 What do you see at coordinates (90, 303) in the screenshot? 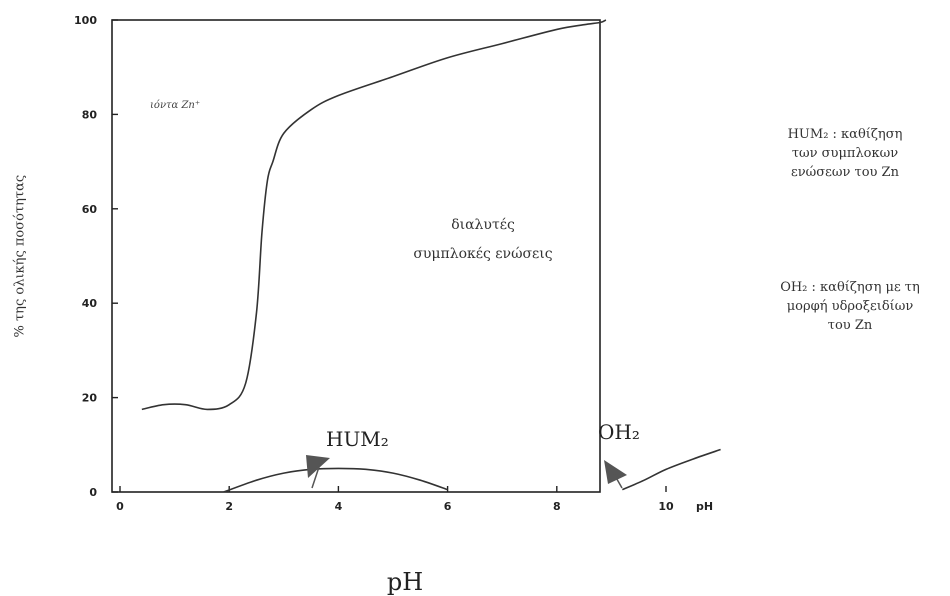
I see `y-tick-label: 40` at bounding box center [90, 303].